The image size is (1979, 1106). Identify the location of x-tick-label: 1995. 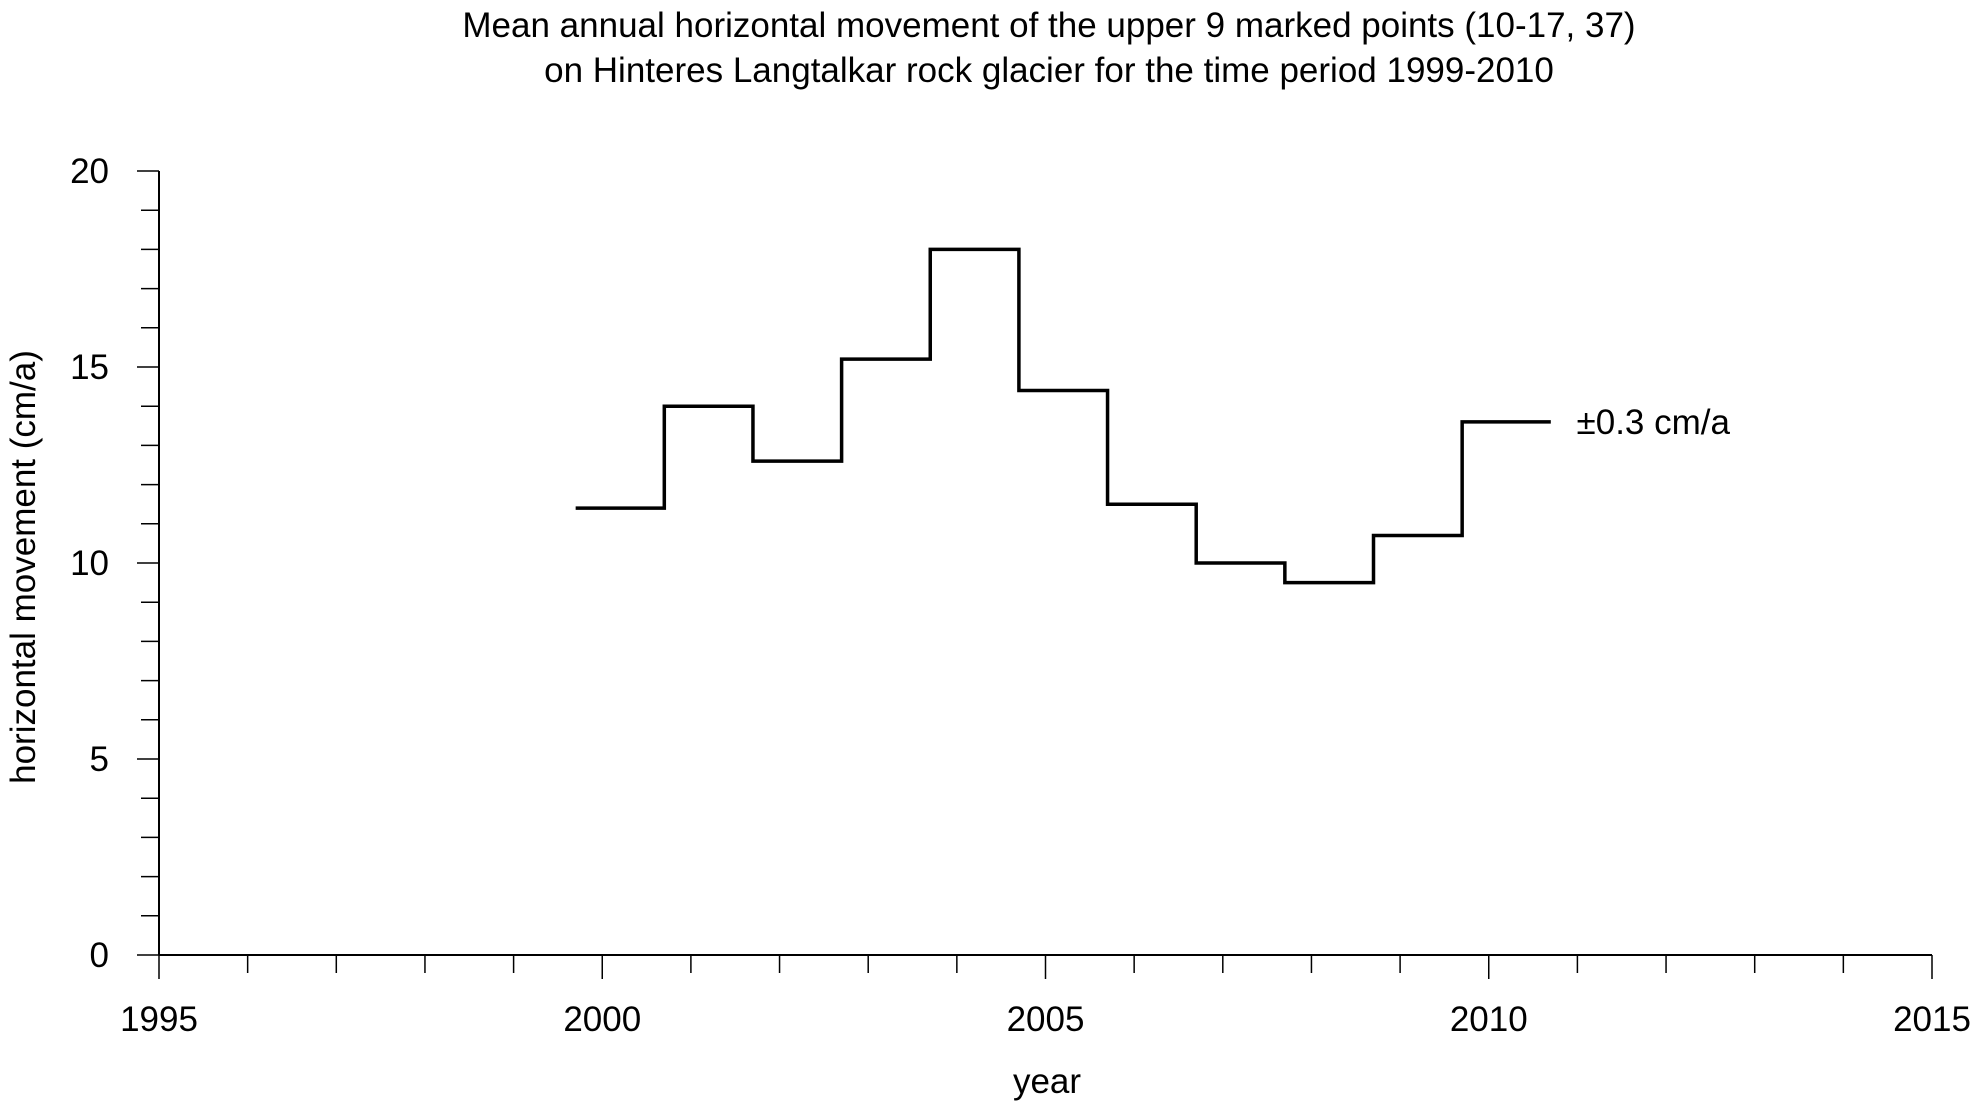
(159, 1019).